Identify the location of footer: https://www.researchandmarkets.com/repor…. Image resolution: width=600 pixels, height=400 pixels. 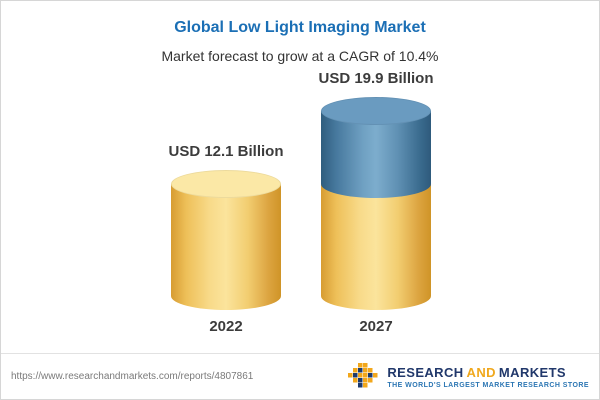
(300, 376).